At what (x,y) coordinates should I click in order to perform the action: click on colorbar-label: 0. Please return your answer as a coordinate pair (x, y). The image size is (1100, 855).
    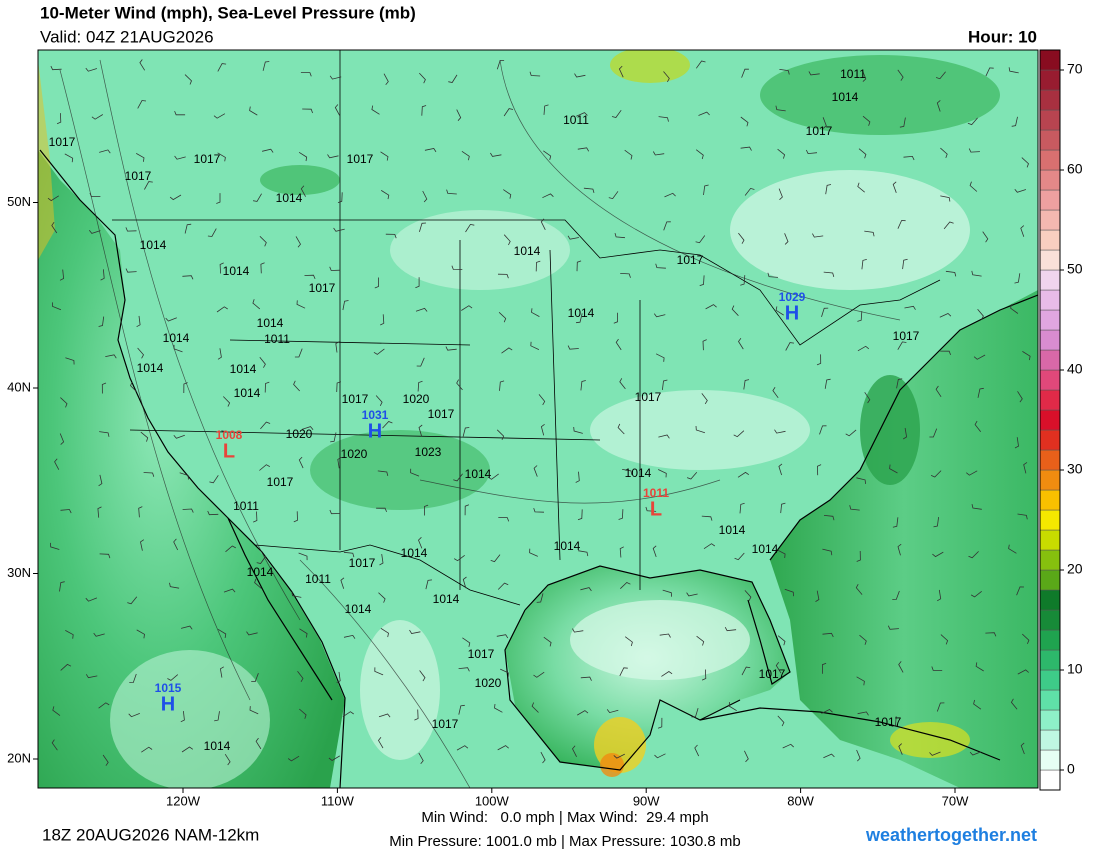
    Looking at the image, I should click on (1071, 769).